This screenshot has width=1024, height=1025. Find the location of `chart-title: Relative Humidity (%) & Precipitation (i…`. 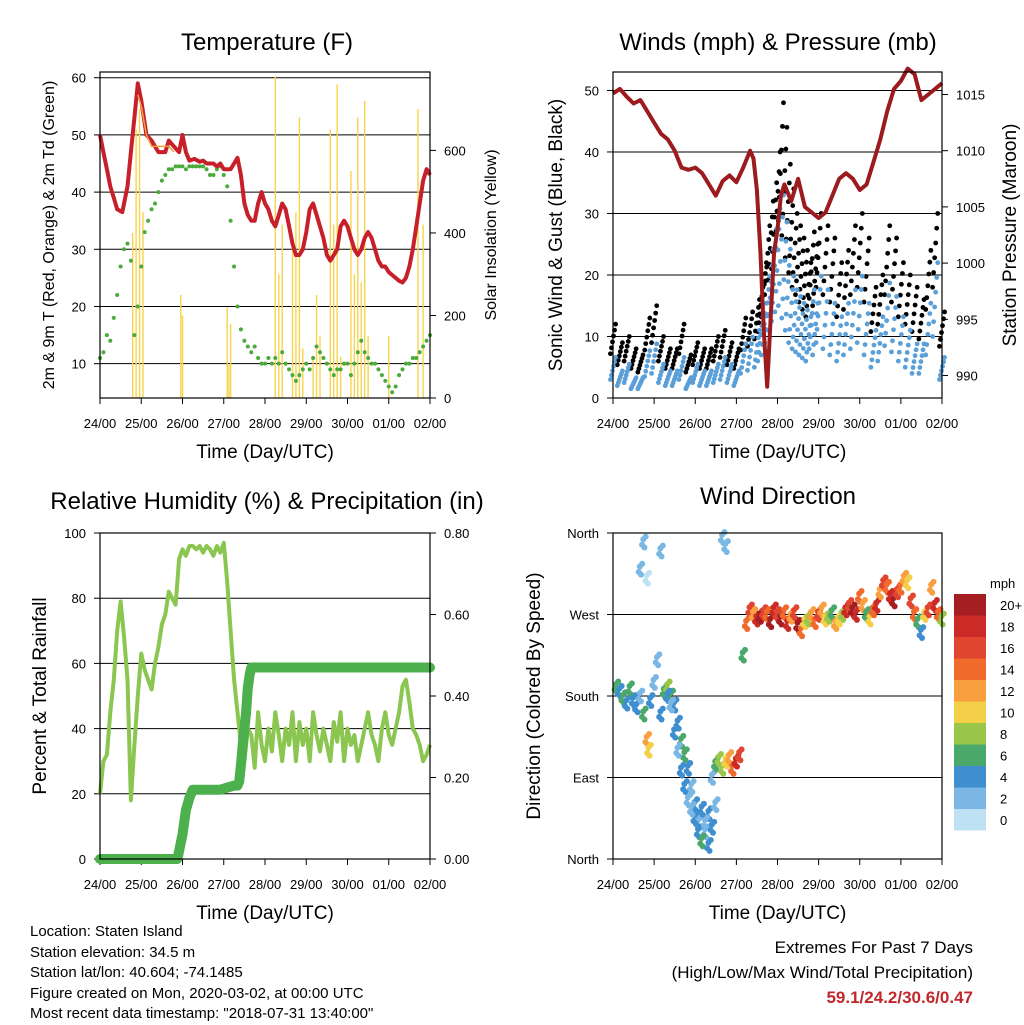

chart-title: Relative Humidity (%) & Precipitation (i… is located at coordinates (266, 501).